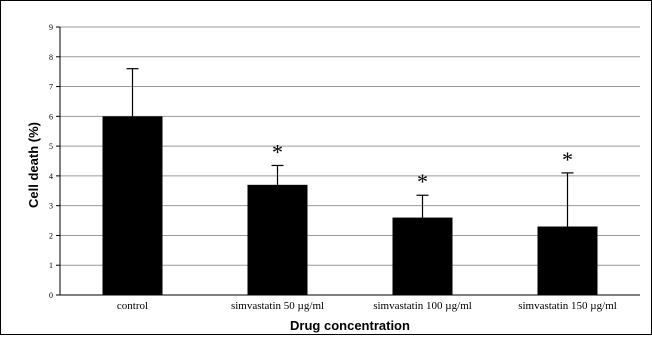  What do you see at coordinates (51, 57) in the screenshot?
I see `y-tick-label: 8` at bounding box center [51, 57].